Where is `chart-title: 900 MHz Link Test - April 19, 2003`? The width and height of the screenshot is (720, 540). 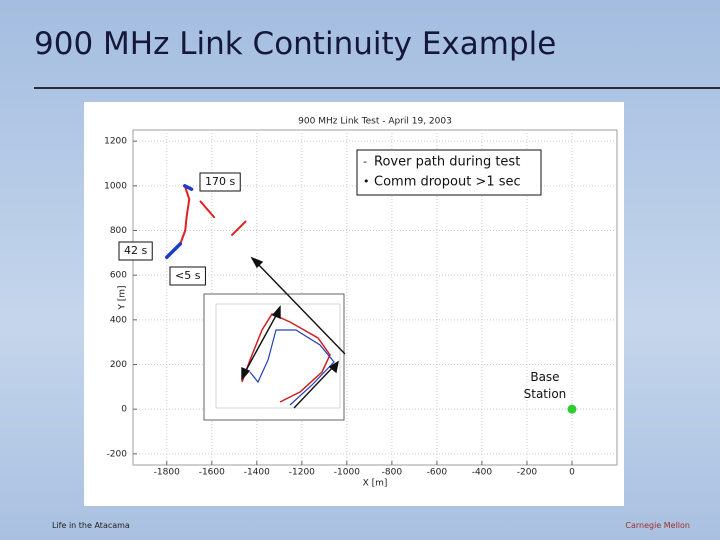
chart-title: 900 MHz Link Test - April 19, 2003 is located at coordinates (375, 122).